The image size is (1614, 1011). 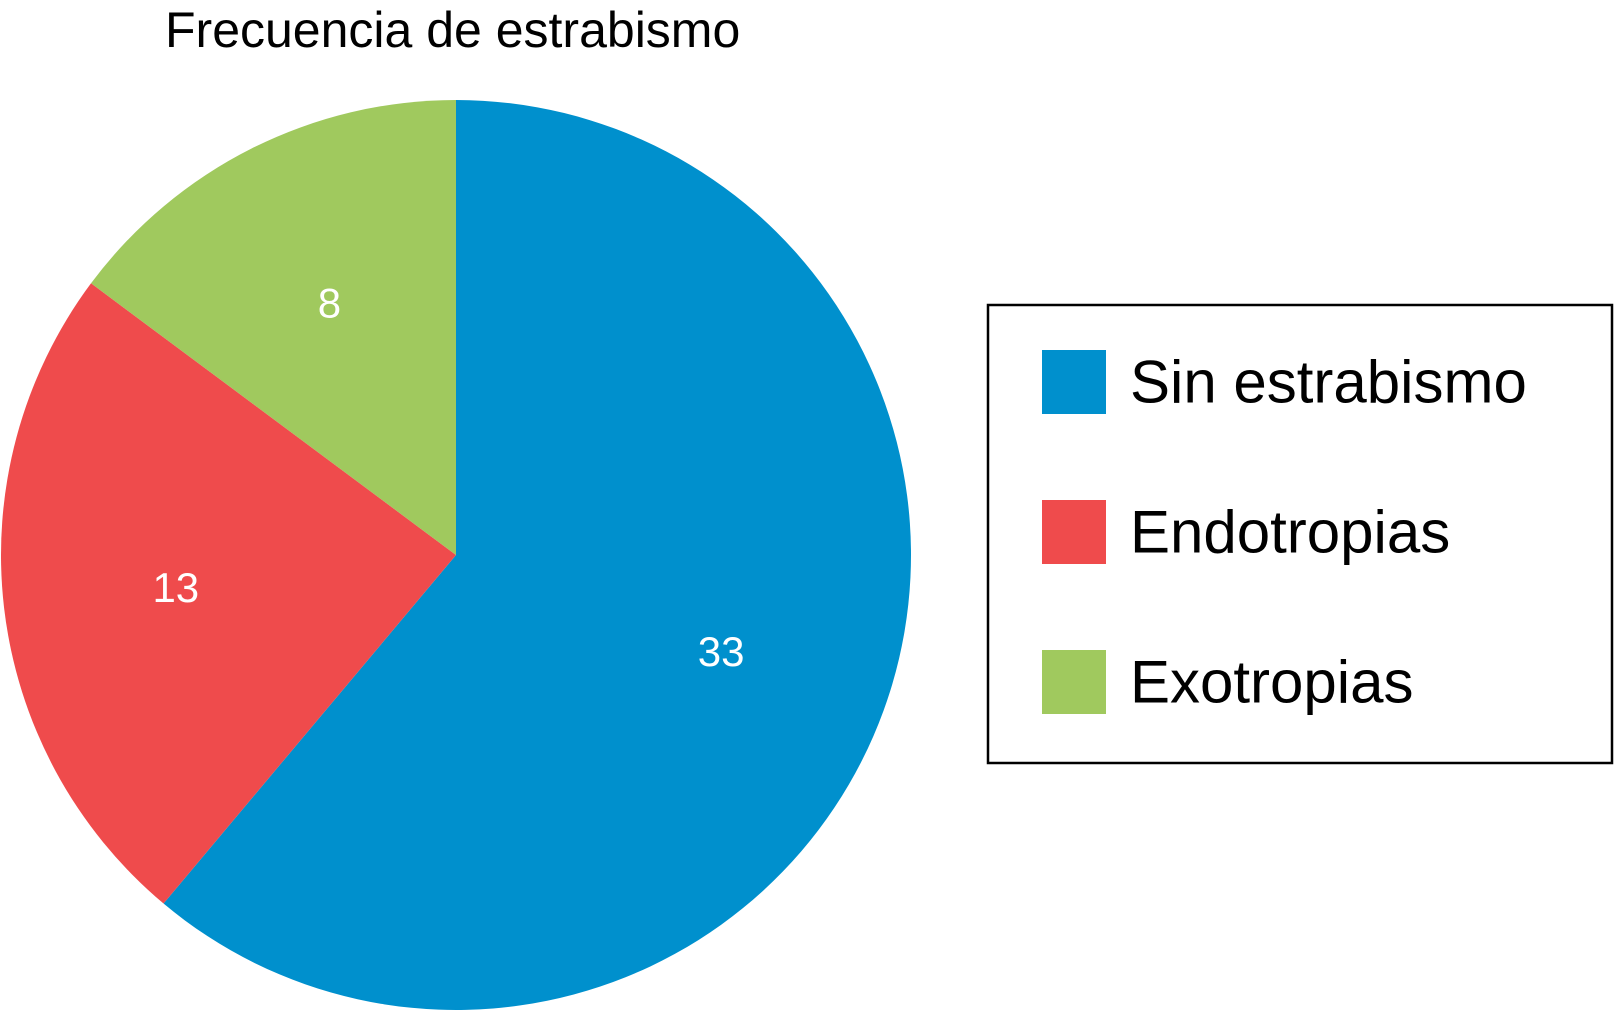 I want to click on chart-title: Frecuencia de estrabismo, so click(x=452, y=30).